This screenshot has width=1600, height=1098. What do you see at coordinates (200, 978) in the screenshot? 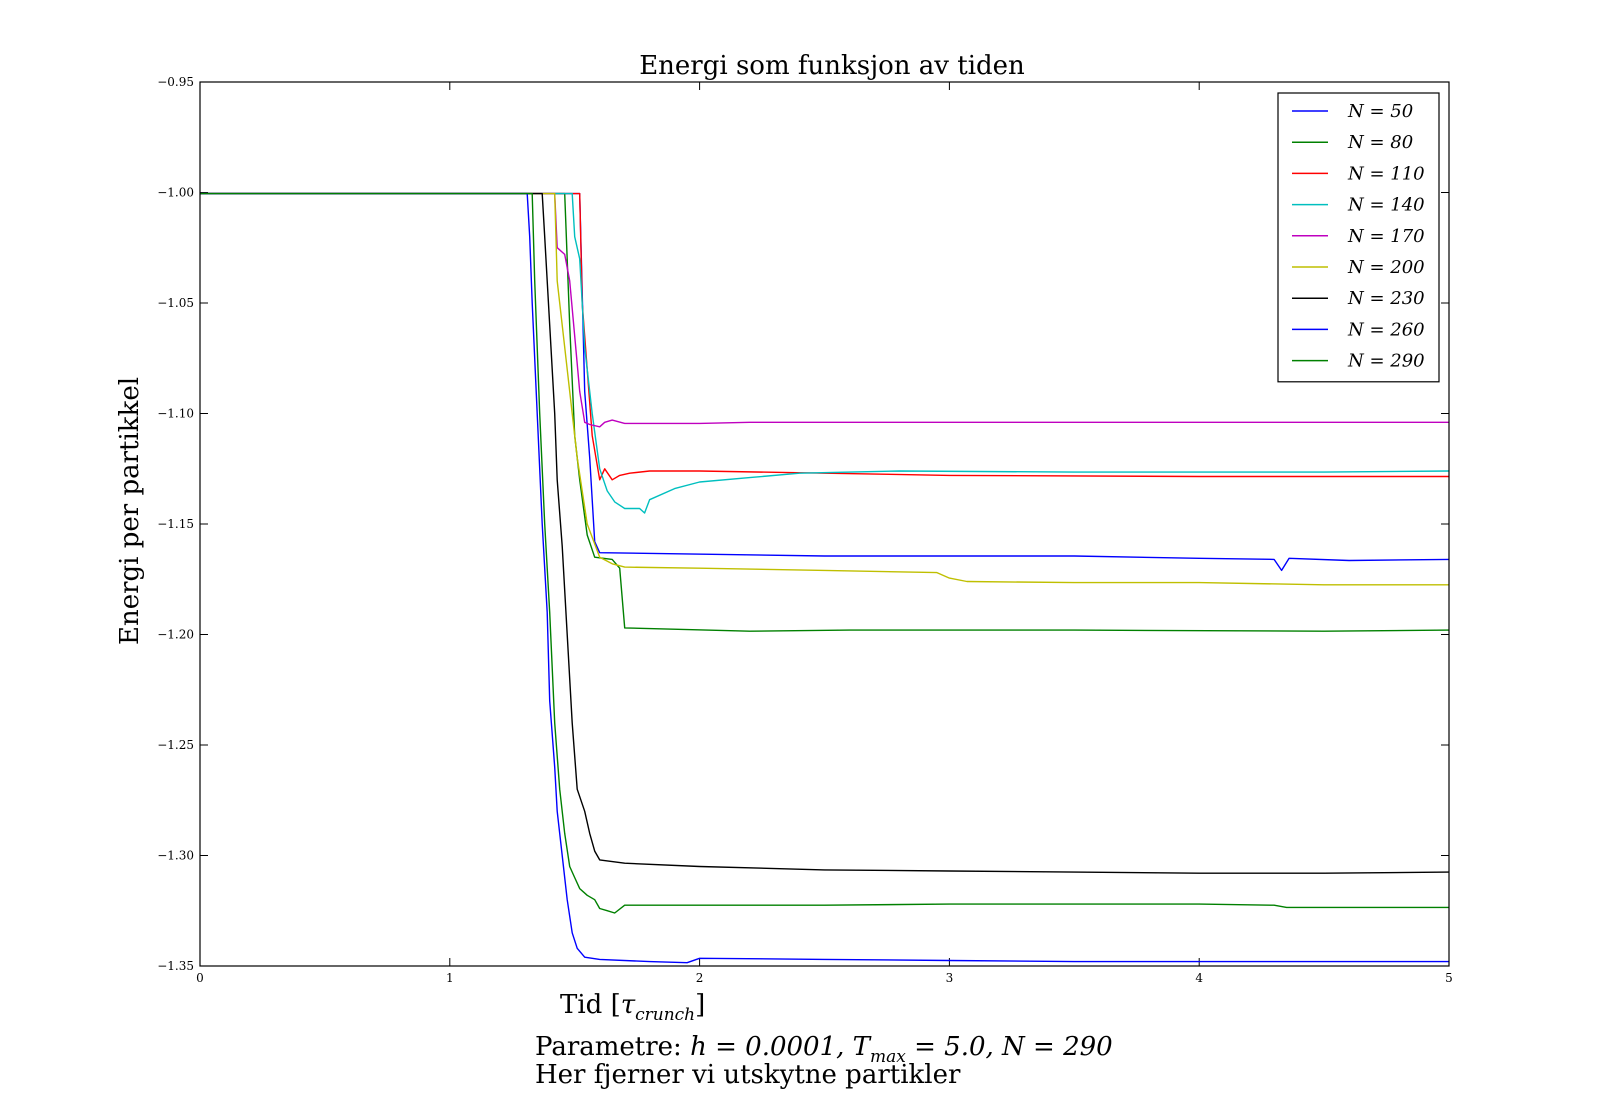
I see `x-tick-label: 0` at bounding box center [200, 978].